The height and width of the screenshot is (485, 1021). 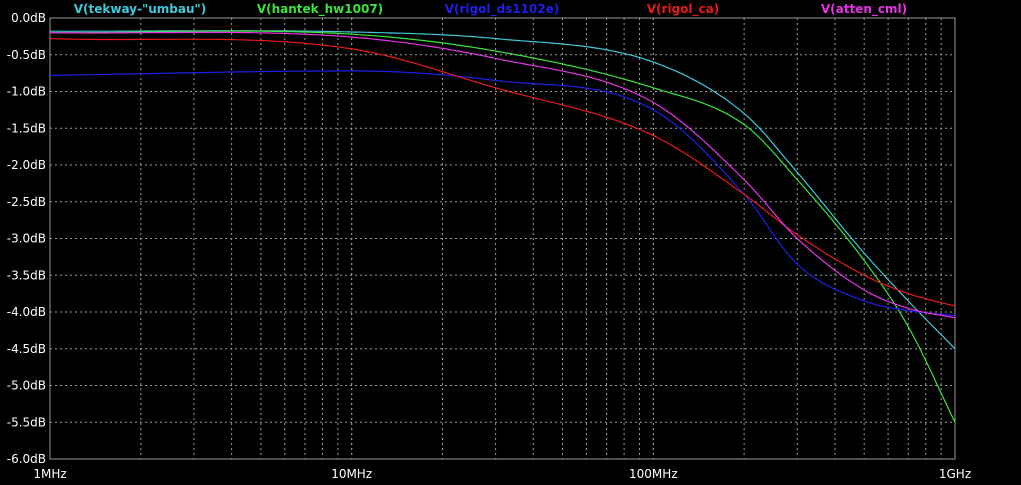 What do you see at coordinates (26, 459) in the screenshot?
I see `y-tick-label: -6.0dB` at bounding box center [26, 459].